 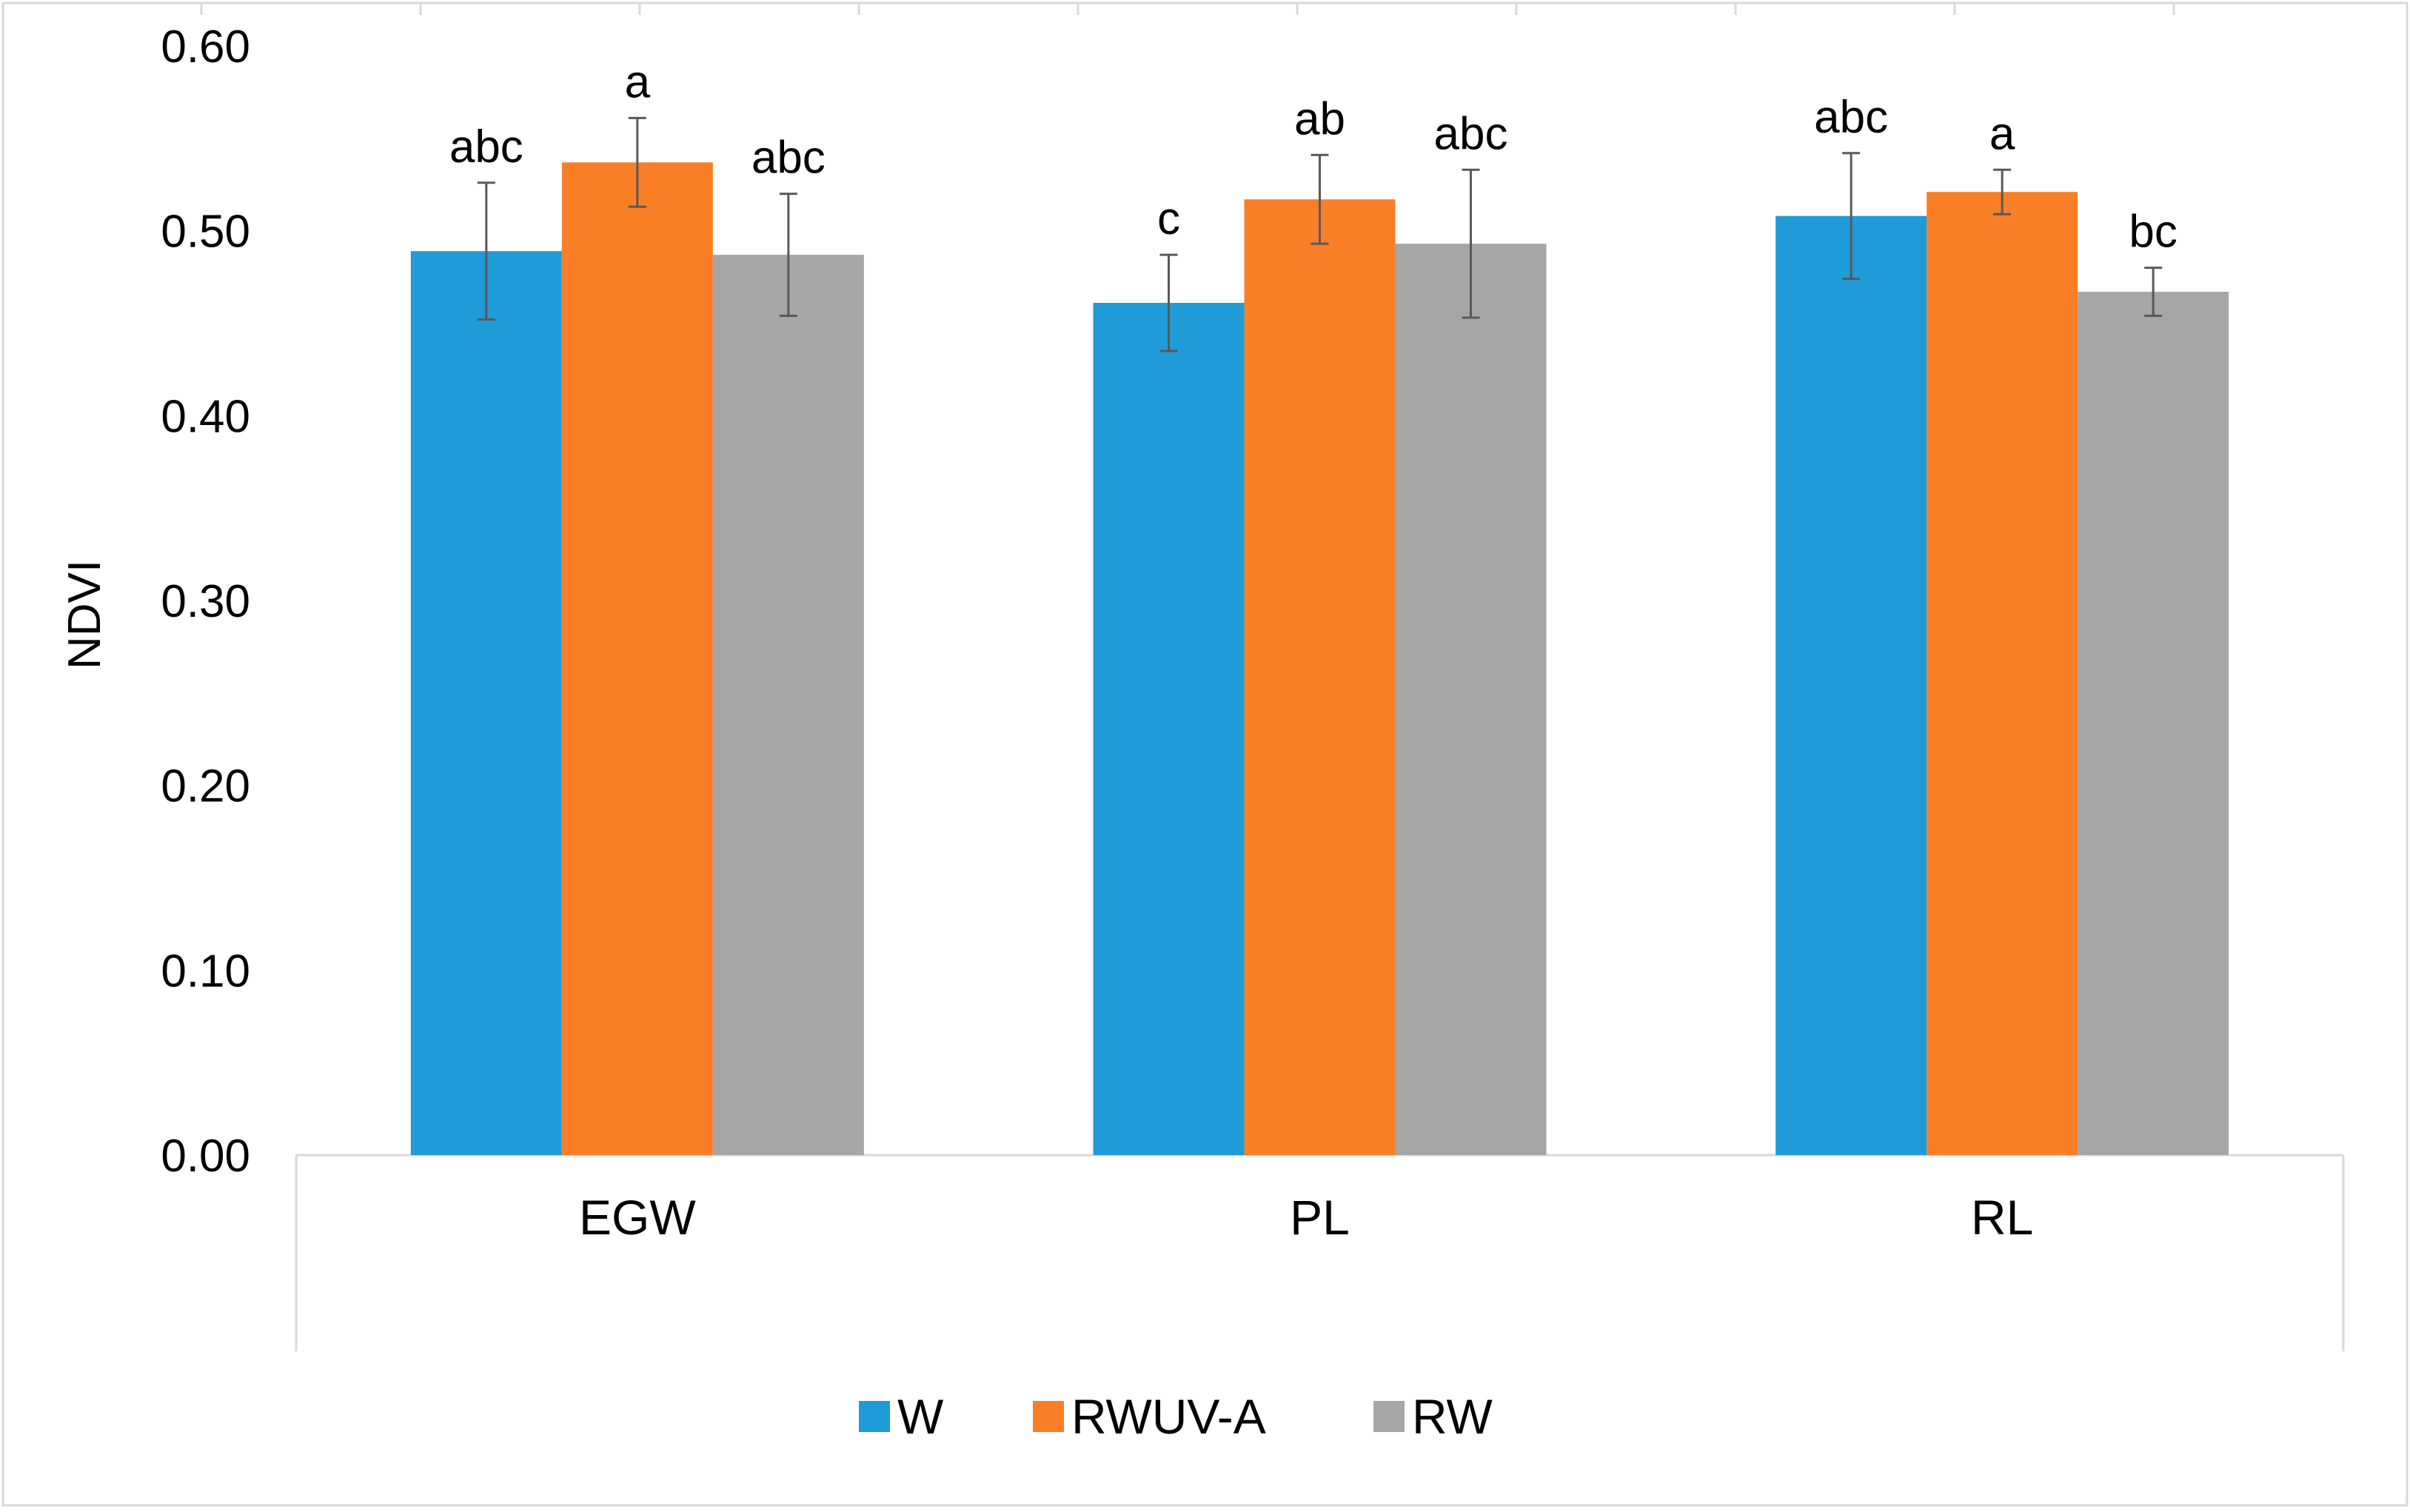 I want to click on y-tick-label: 0.20, so click(x=206, y=786).